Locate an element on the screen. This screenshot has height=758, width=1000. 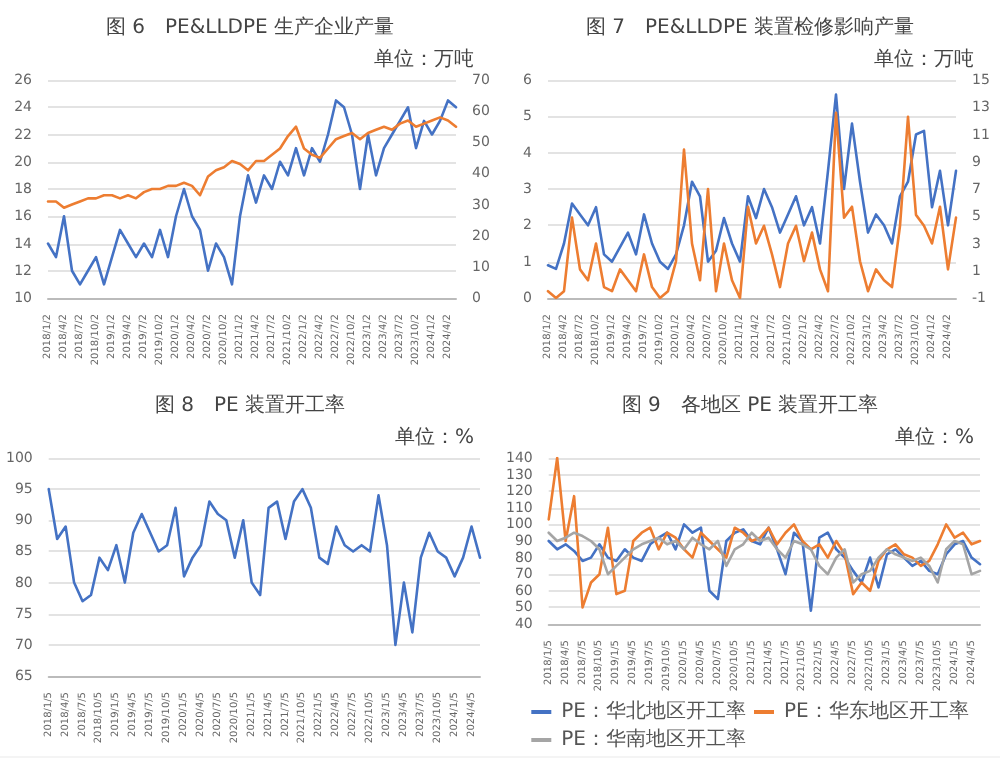
chart-title: 图 7 PE&LLDPE 装置检修影响产量 is located at coordinates (750, 27).